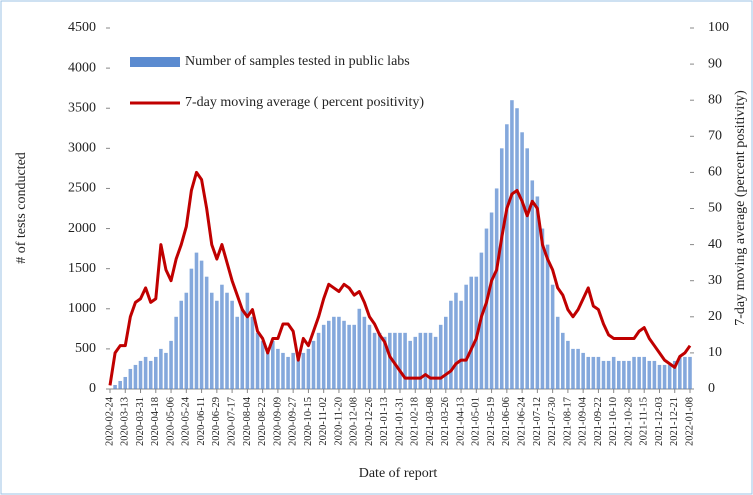  Describe the element at coordinates (613, 421) in the screenshot. I see `x-tick-label: 2021-10-10` at that location.